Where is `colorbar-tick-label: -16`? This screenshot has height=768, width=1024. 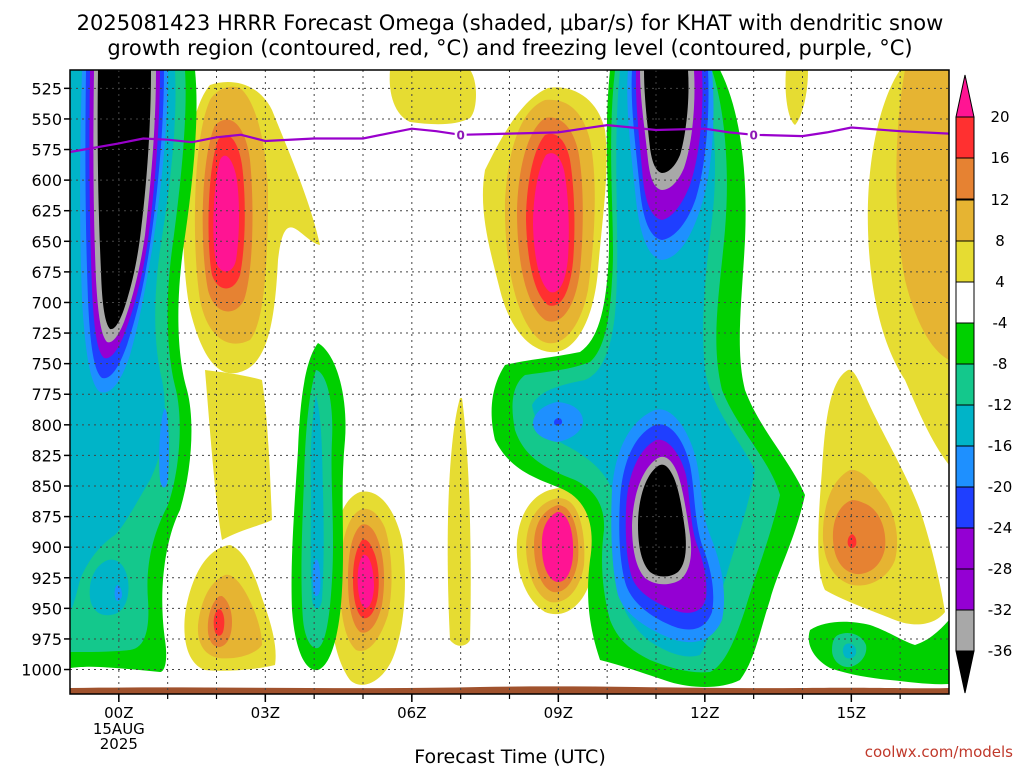
colorbar-tick-label: -16 is located at coordinates (1000, 446).